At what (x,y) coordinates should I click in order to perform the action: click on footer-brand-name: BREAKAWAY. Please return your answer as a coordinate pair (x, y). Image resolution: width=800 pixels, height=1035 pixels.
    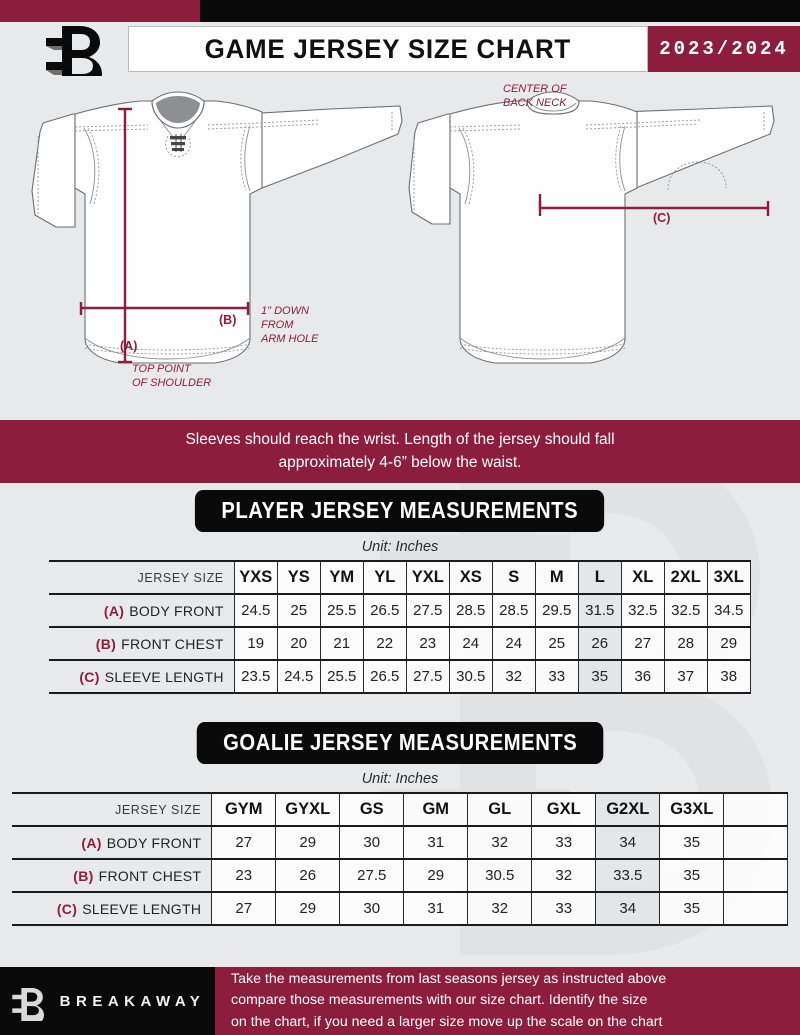
    Looking at the image, I should click on (132, 1001).